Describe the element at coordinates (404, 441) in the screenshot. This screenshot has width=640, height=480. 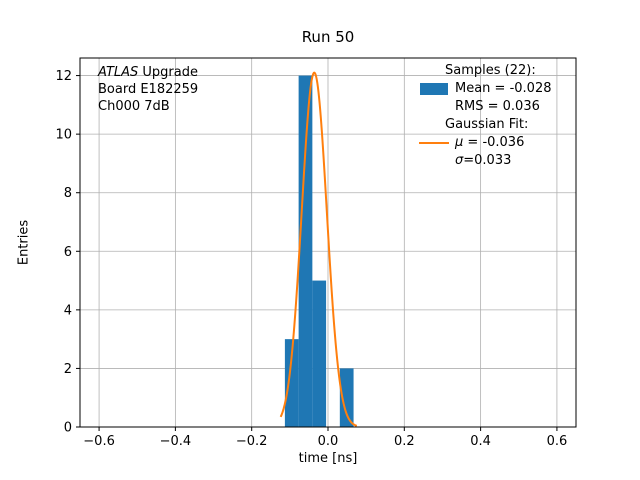
I see `x-tick-label: 0.2` at that location.